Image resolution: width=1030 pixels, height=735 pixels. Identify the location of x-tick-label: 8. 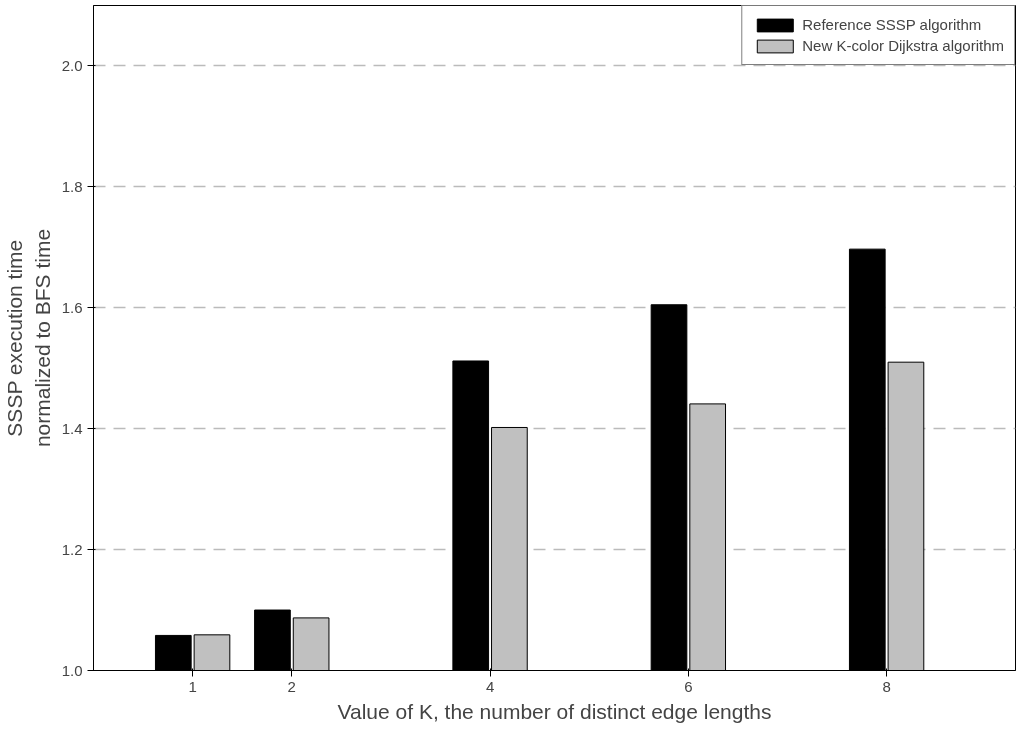
(886, 686).